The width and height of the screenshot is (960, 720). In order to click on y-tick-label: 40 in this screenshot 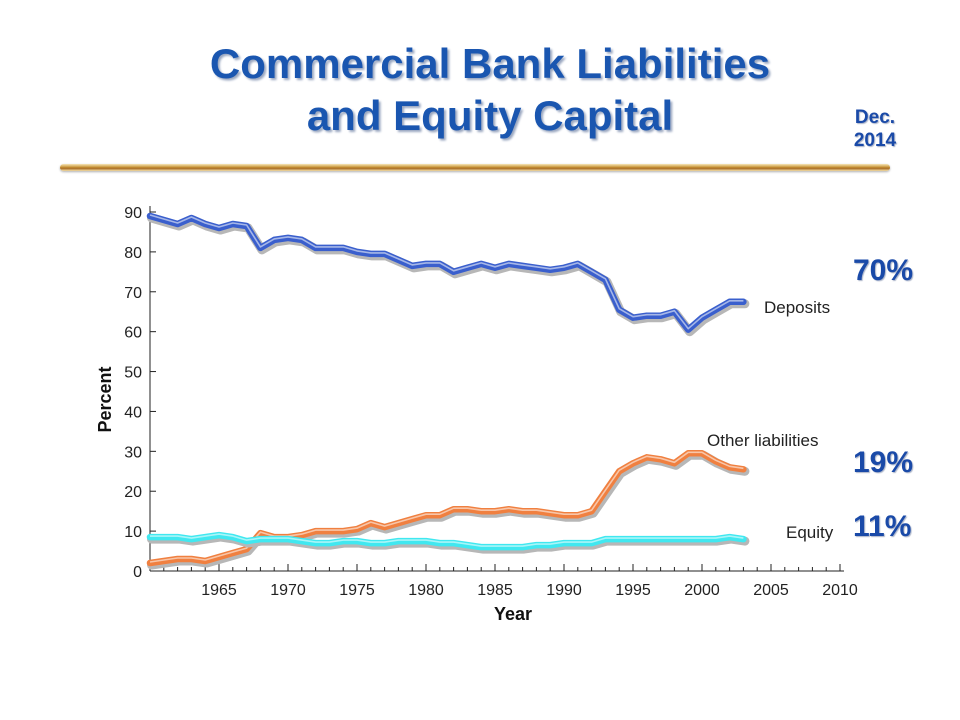, I will do `click(133, 412)`.